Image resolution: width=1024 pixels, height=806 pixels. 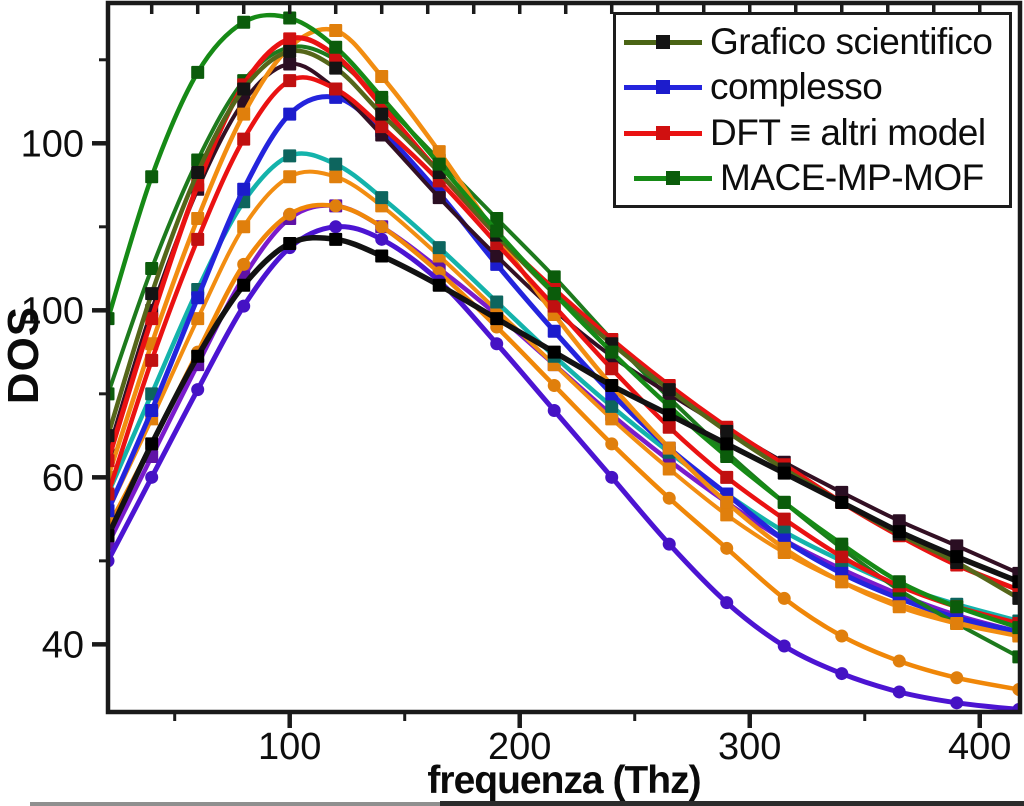 I want to click on y-tick-label: 40, so click(x=63, y=645).